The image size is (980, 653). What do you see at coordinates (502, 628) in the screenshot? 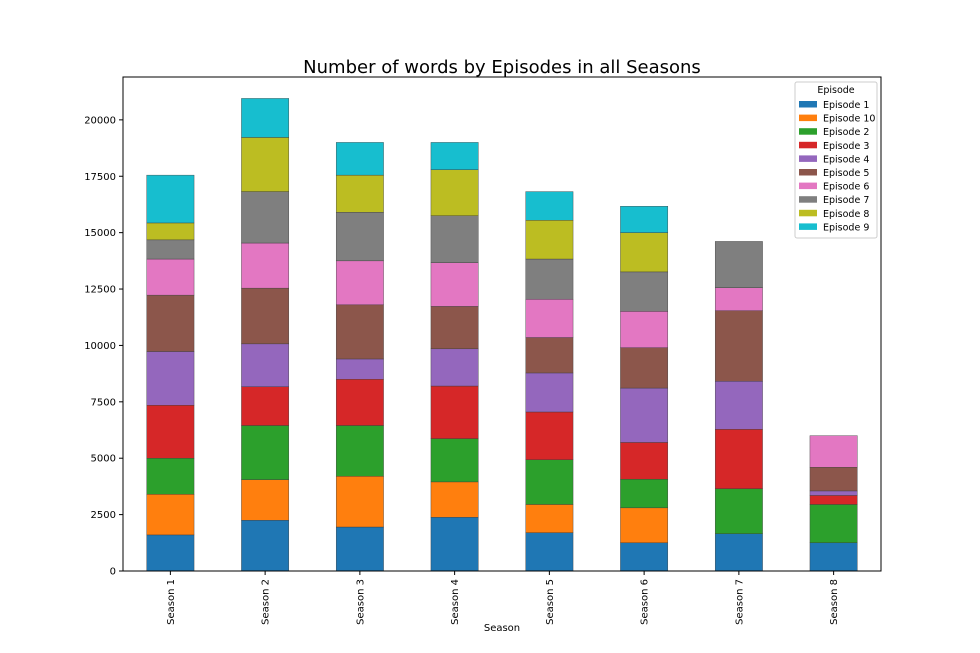
I see `x-axis-label: Season` at bounding box center [502, 628].